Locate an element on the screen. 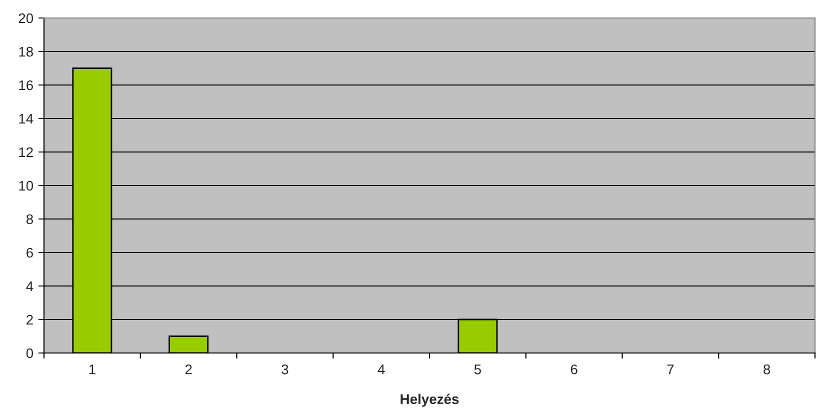  x-tick-label: 2 is located at coordinates (188, 369).